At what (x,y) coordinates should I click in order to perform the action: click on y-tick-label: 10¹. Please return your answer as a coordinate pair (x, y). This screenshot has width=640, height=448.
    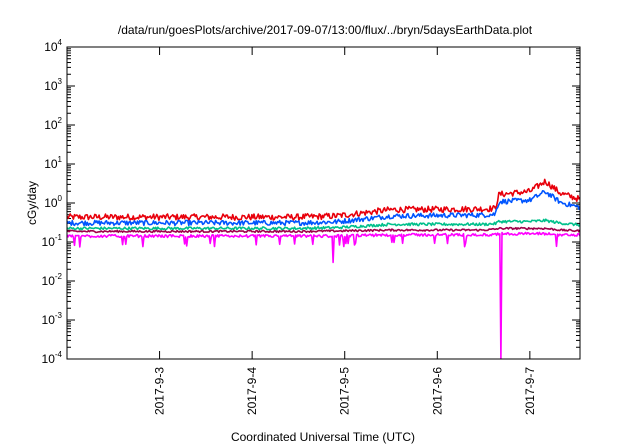
    Looking at the image, I should click on (53, 163).